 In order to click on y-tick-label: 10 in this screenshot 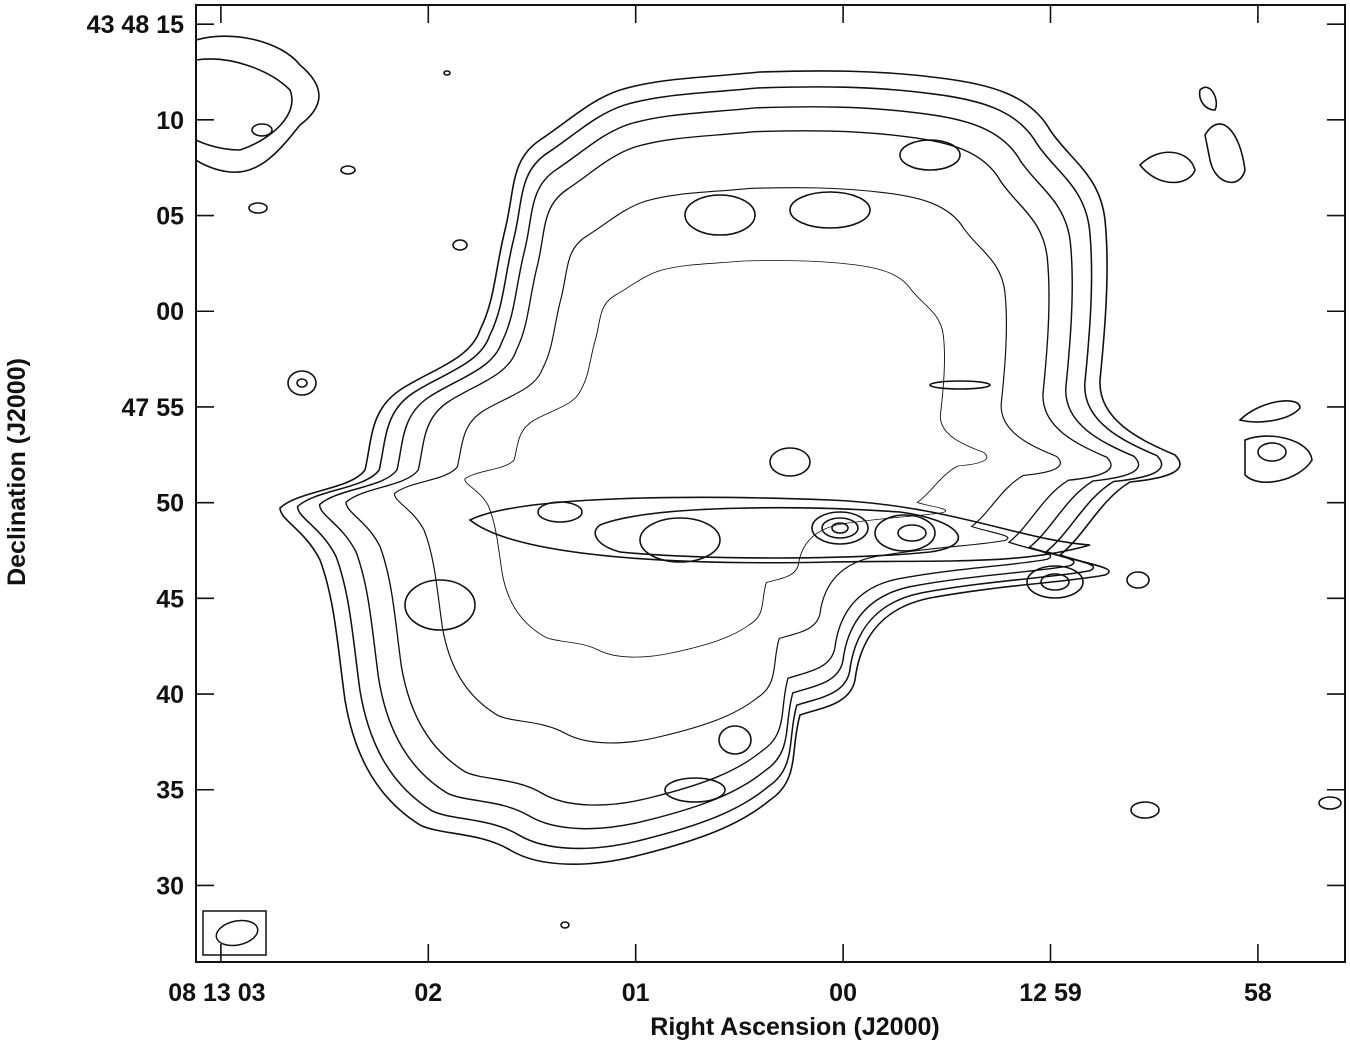, I will do `click(170, 121)`.